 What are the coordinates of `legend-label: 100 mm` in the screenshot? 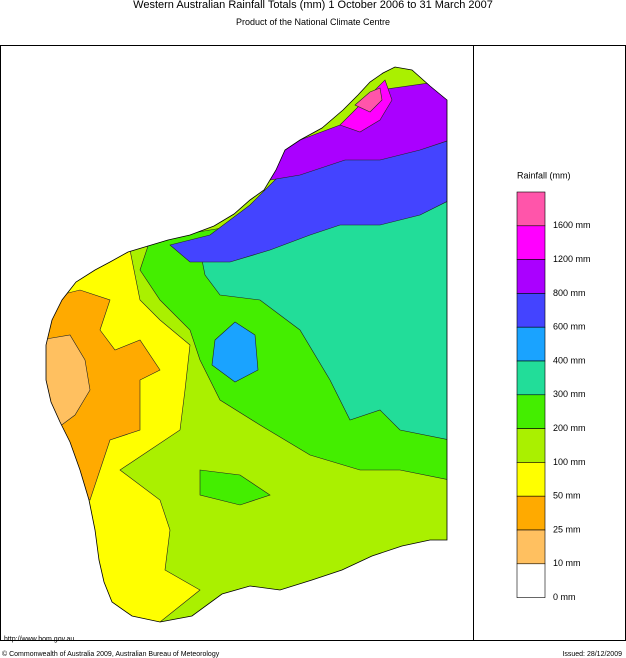 It's located at (569, 462).